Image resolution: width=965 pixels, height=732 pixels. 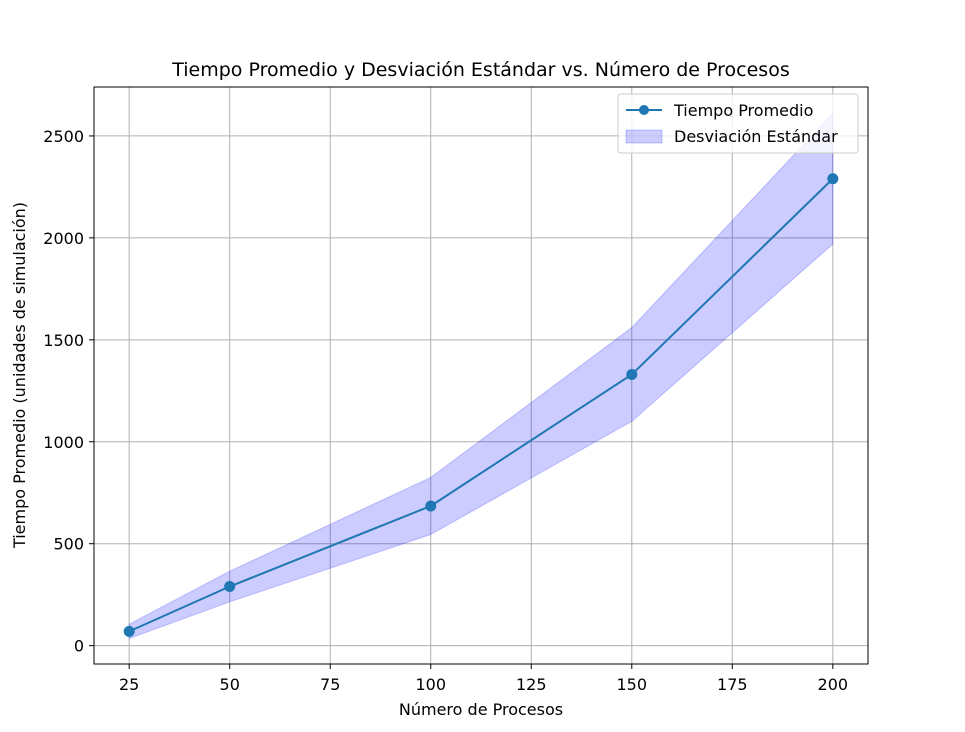 I want to click on x-tick-label: 200, so click(x=833, y=684).